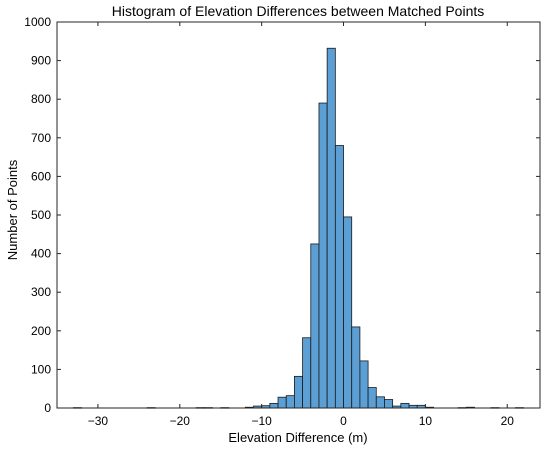 The image size is (550, 450). I want to click on x-tick-label: 0, so click(343, 421).